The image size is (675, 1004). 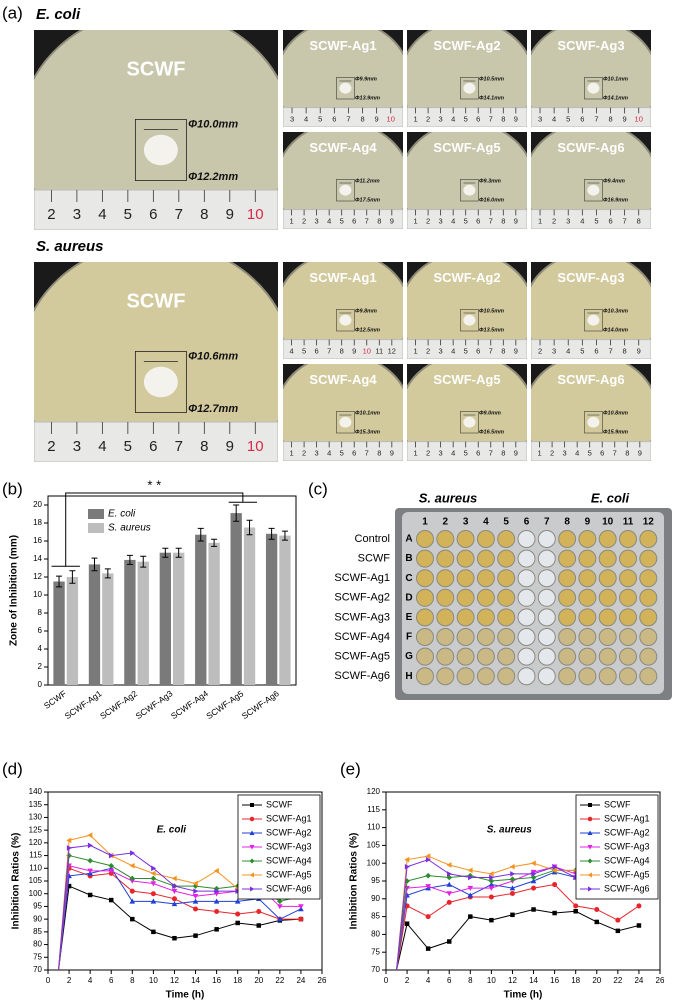 What do you see at coordinates (466, 221) in the screenshot?
I see `ruler-number: 5` at bounding box center [466, 221].